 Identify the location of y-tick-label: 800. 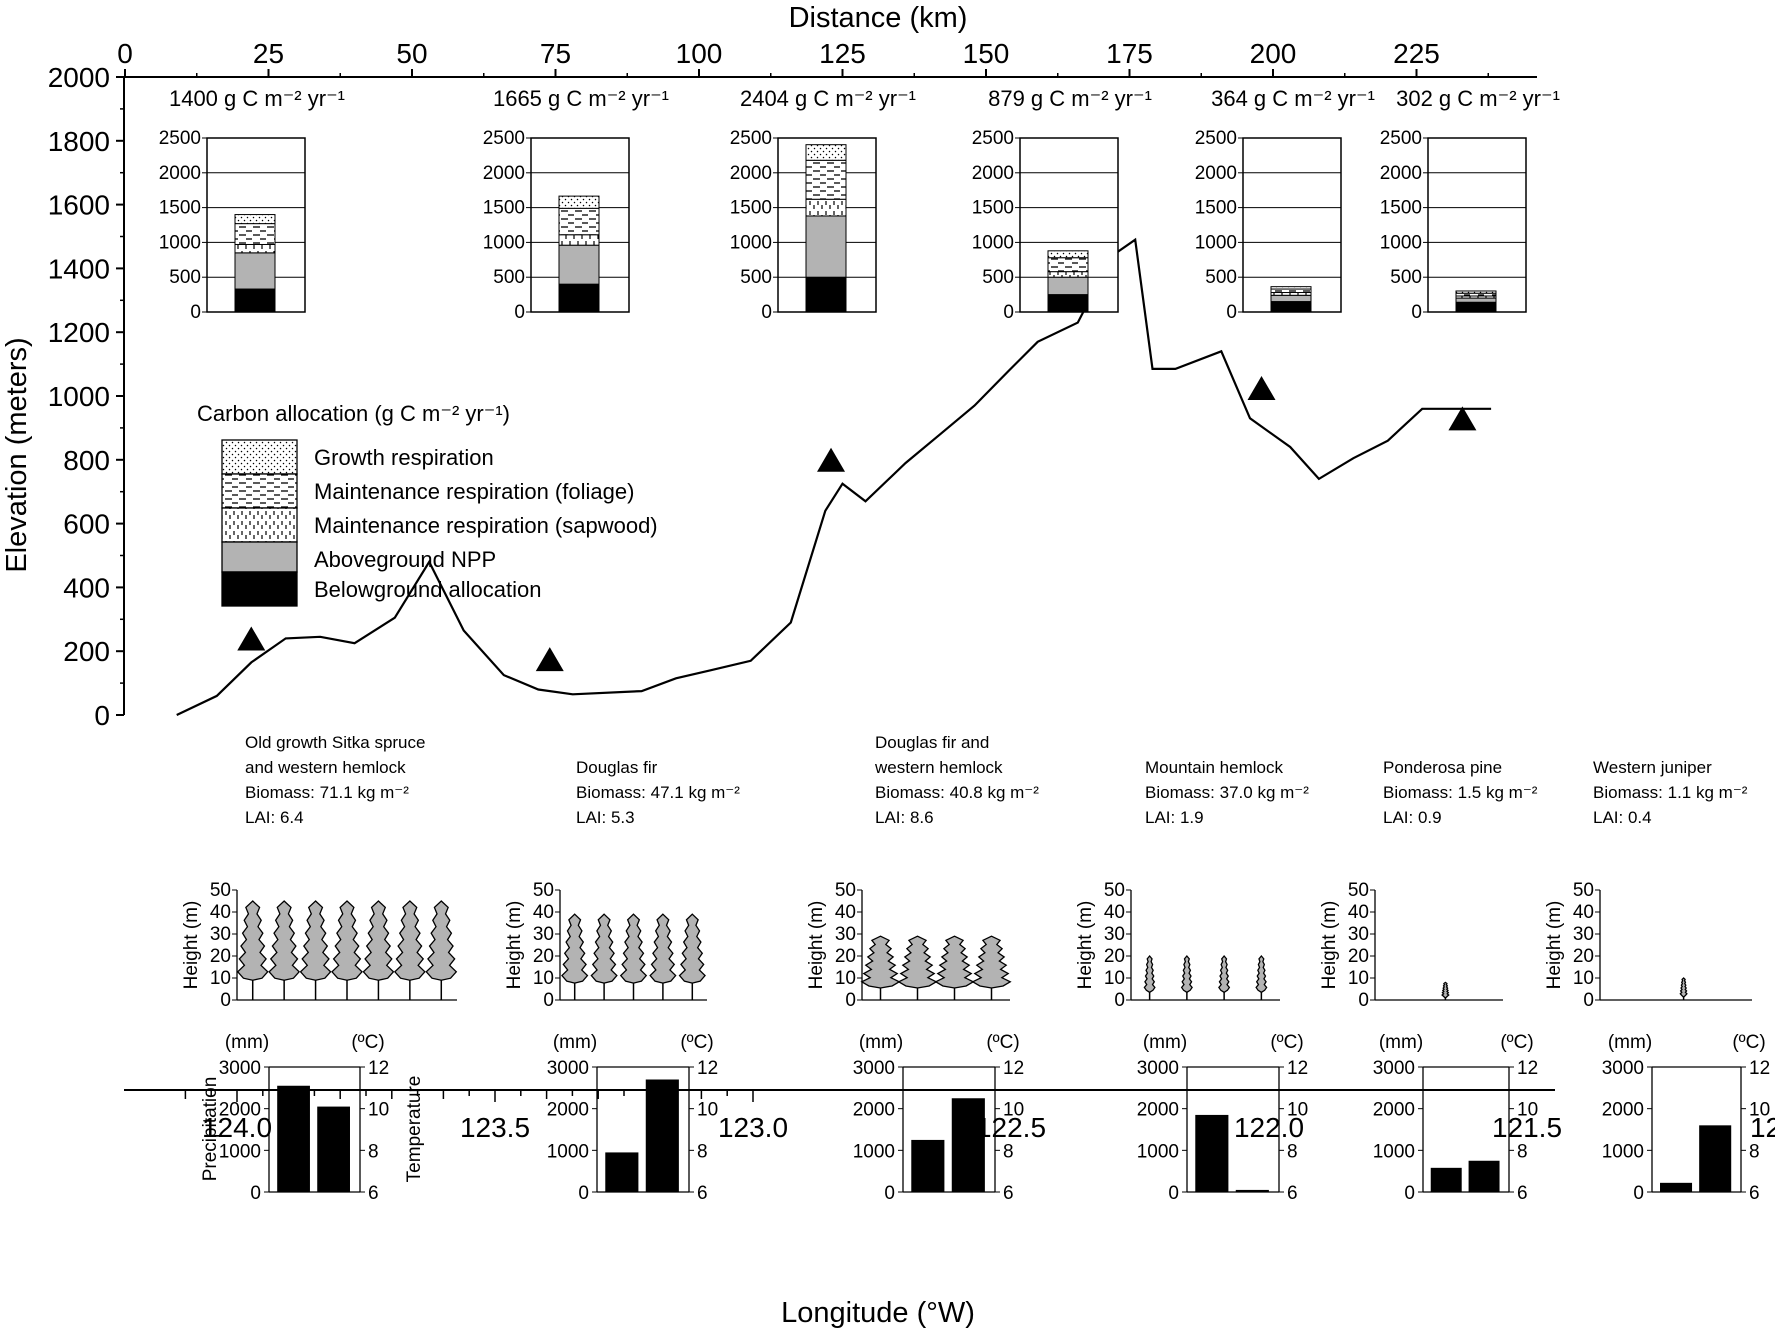
(86, 460).